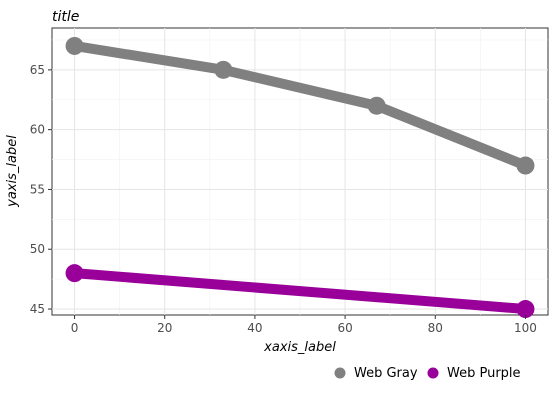 The width and height of the screenshot is (553, 400). What do you see at coordinates (75, 328) in the screenshot?
I see `x-tick-label: 0` at bounding box center [75, 328].